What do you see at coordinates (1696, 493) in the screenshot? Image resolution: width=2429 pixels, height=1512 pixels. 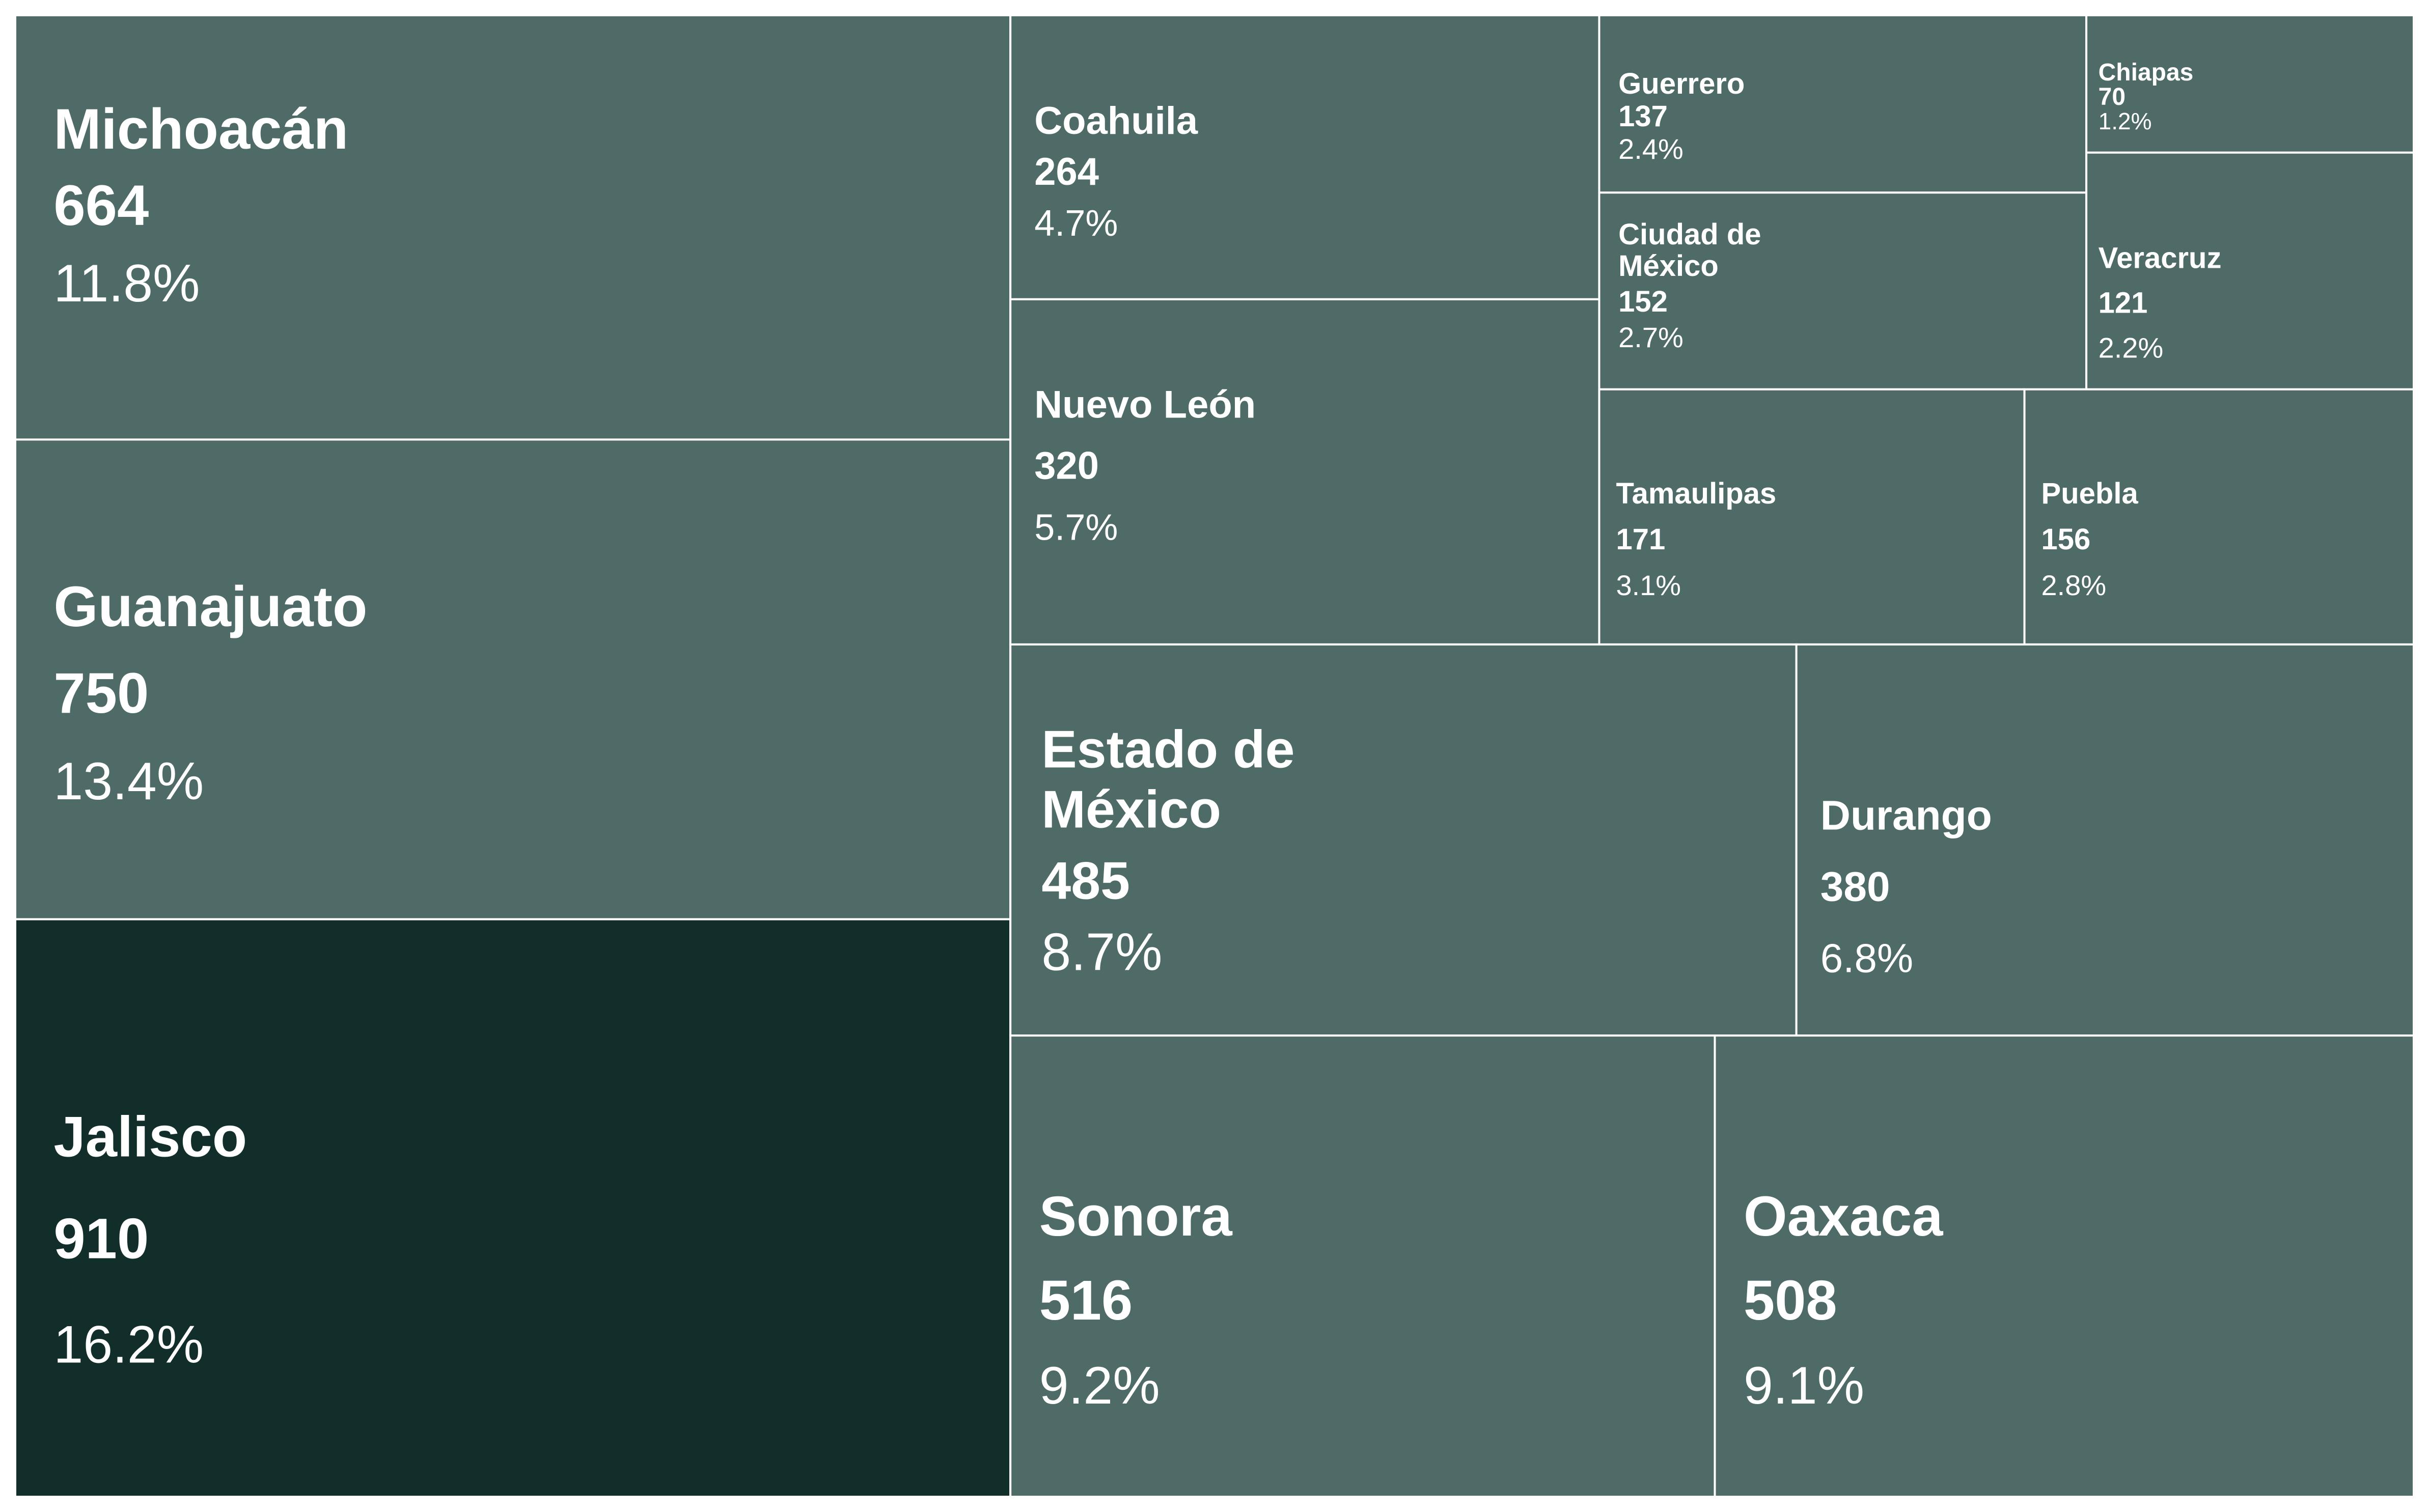 I see `tile-name-tamaulipas: Tamaulipas` at bounding box center [1696, 493].